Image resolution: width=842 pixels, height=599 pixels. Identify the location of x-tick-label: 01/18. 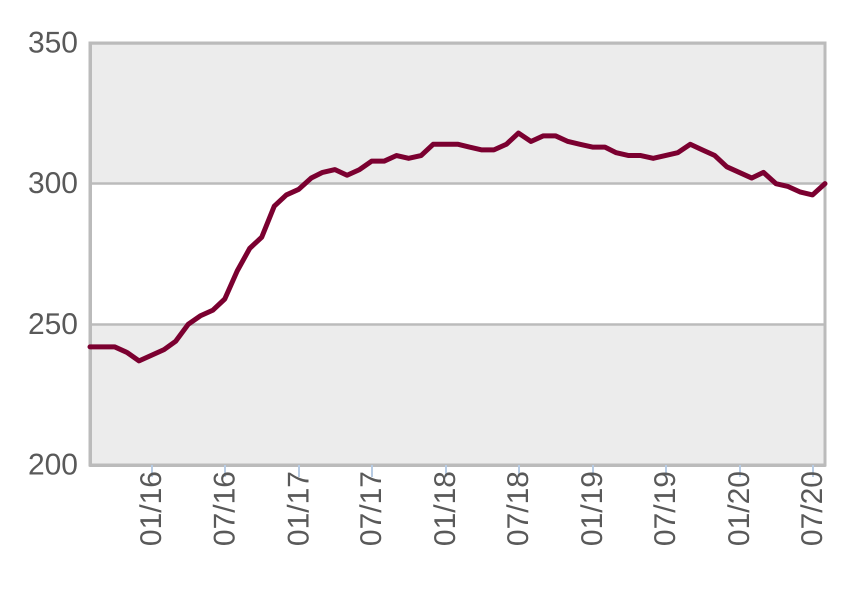
(445, 508).